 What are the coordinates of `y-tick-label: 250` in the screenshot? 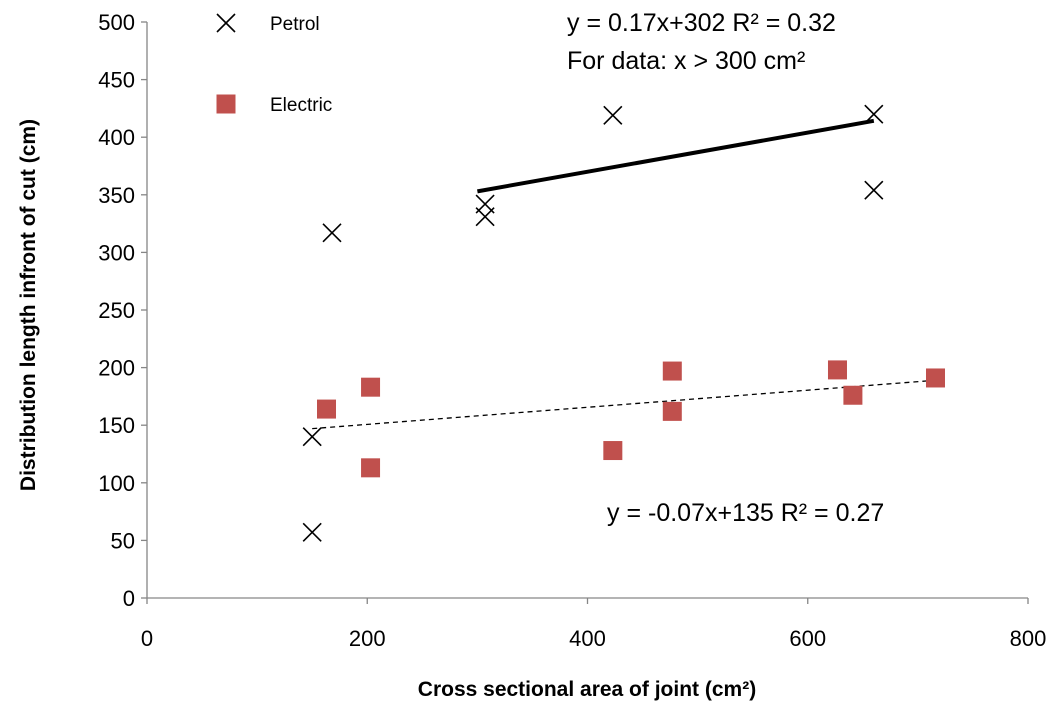 It's located at (116, 310).